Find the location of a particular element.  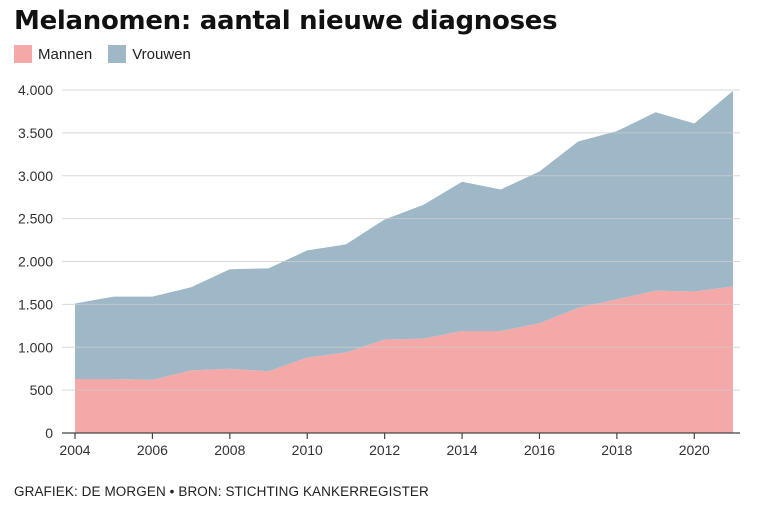

y-tick-label-4000: 4.000 is located at coordinates (35, 90).